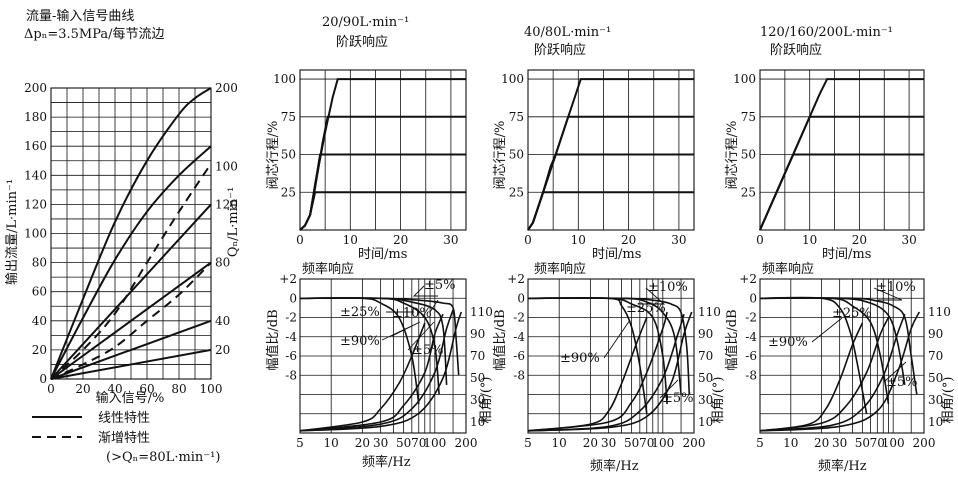 Image resolution: width=958 pixels, height=486 pixels. What do you see at coordinates (226, 167) in the screenshot?
I see `flow-right-label-100: 100` at bounding box center [226, 167].